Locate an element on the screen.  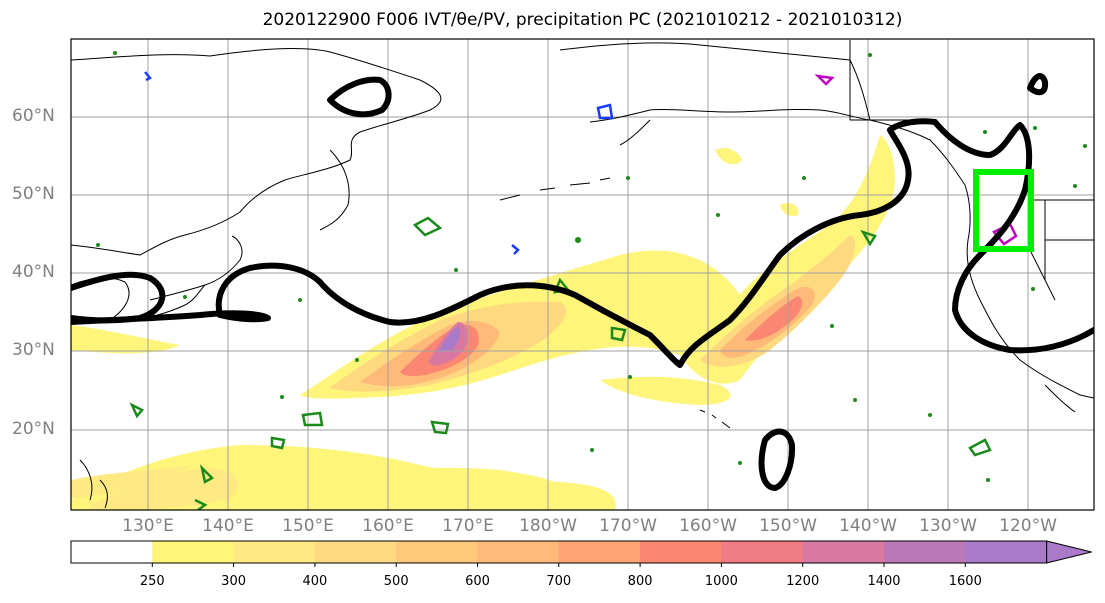
colorbar-tick-label: 1600 is located at coordinates (965, 581).